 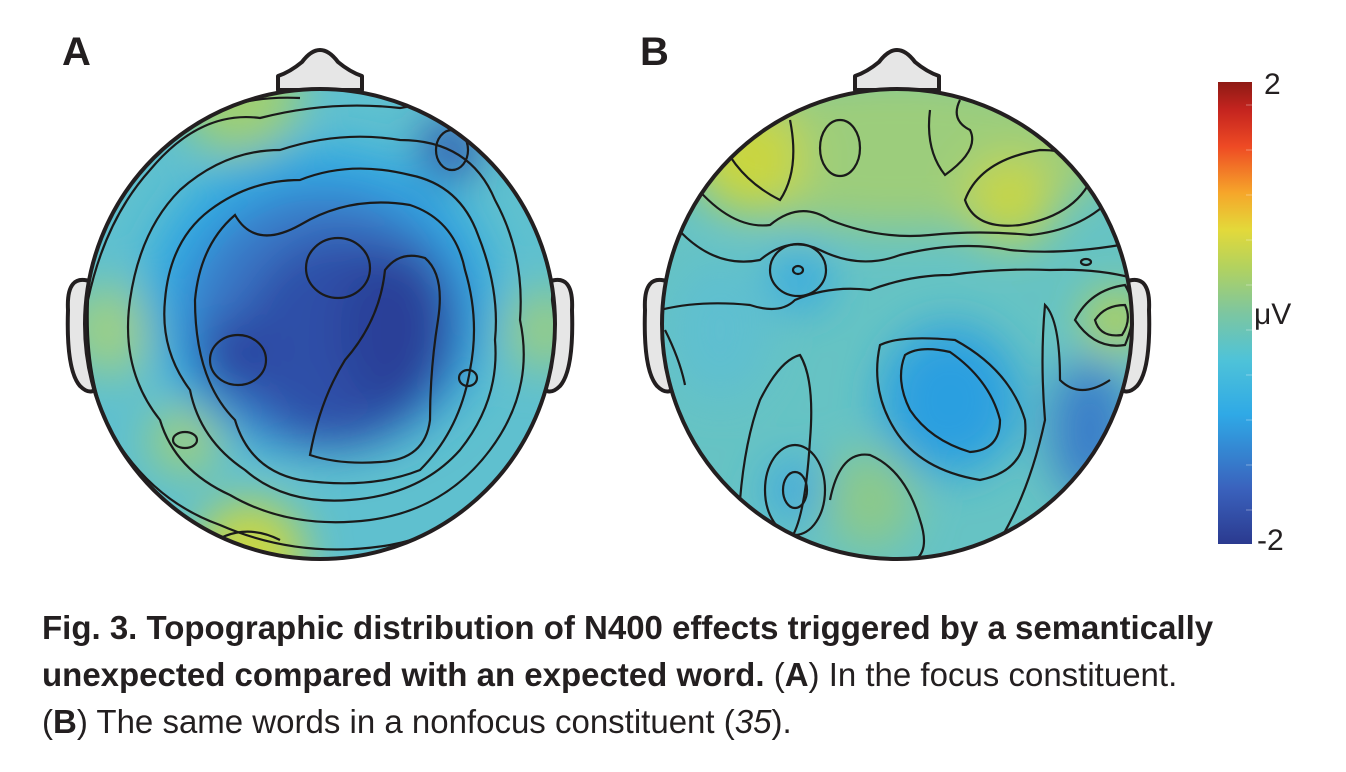 What do you see at coordinates (993, 674) in the screenshot?
I see `caption-a-text: ) In the focus constituent.` at bounding box center [993, 674].